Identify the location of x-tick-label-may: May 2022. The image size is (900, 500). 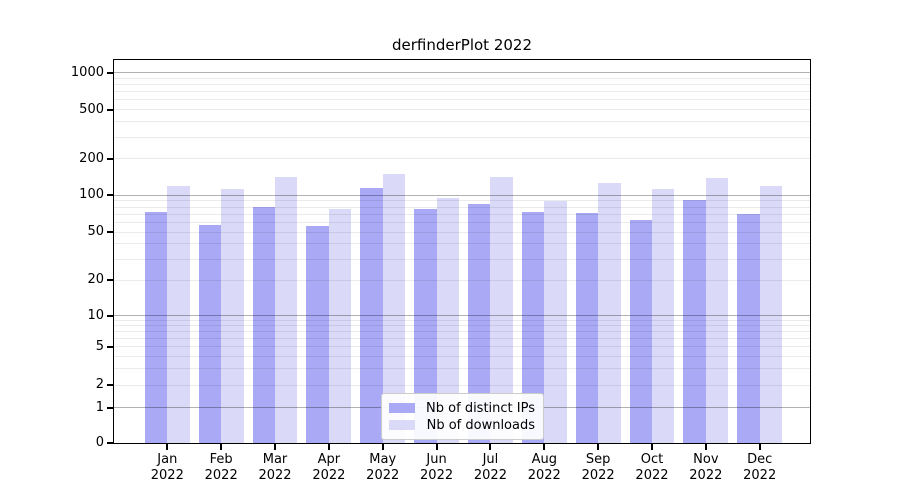
(383, 467).